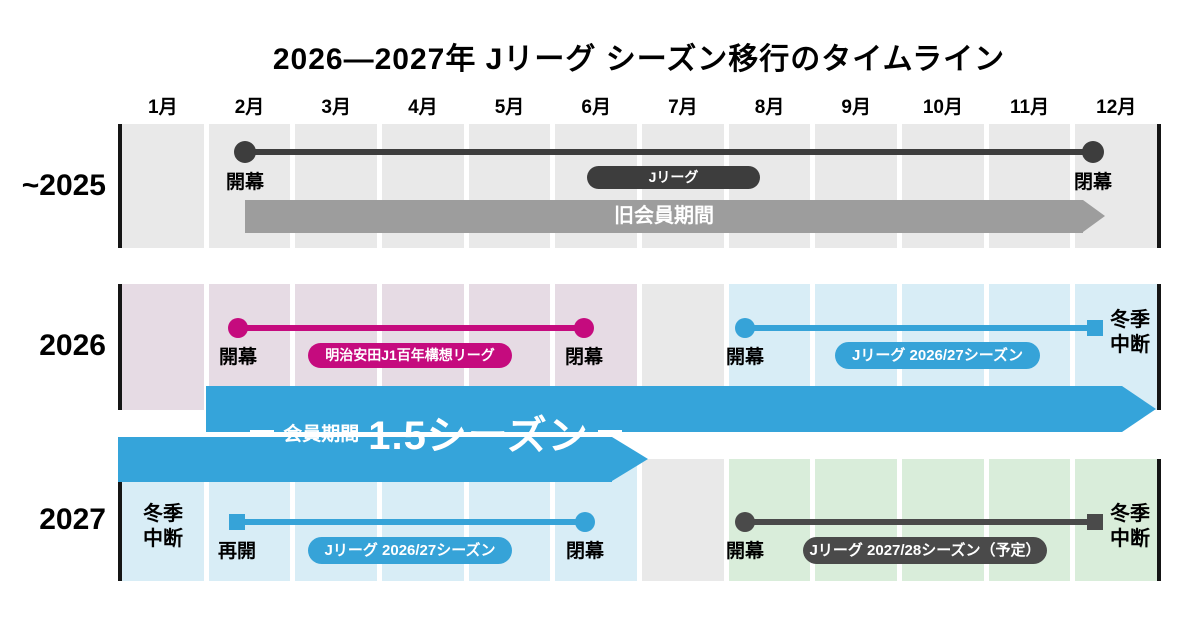 This screenshot has height=623, width=1195. What do you see at coordinates (120, 186) in the screenshot?
I see `row-2025-left-border` at bounding box center [120, 186].